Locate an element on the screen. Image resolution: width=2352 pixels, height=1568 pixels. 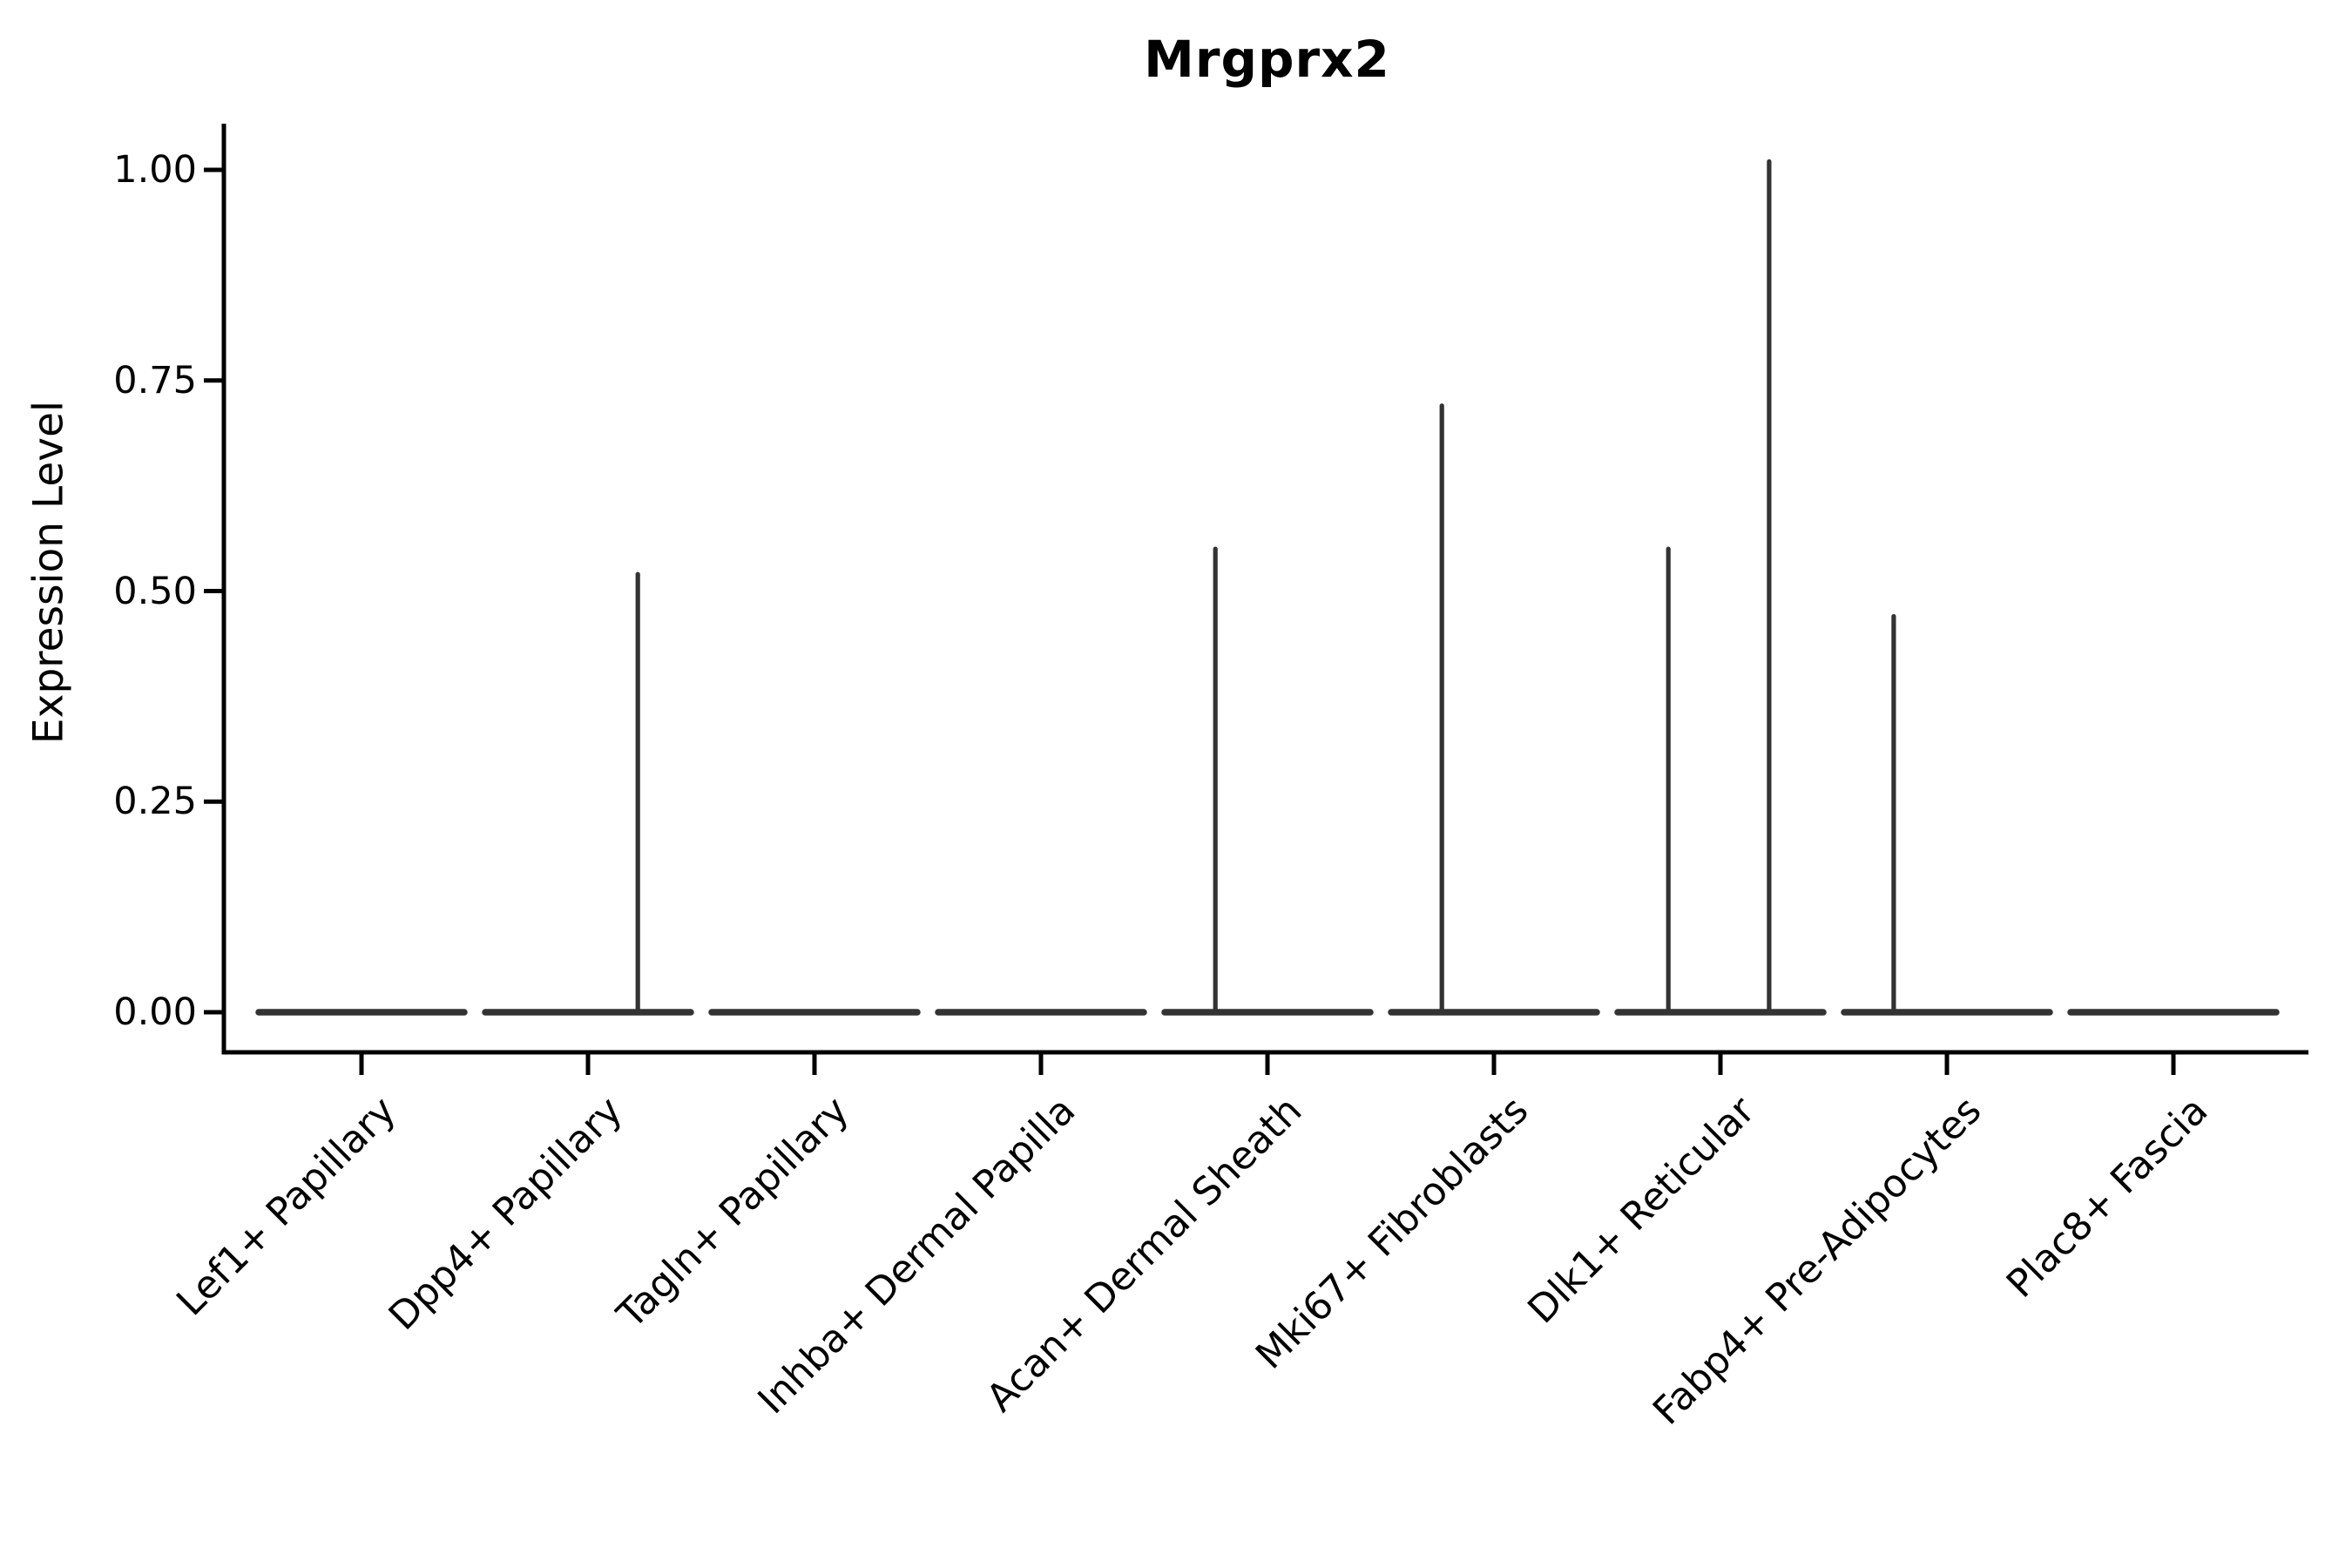
y-tick-label: 1.00 is located at coordinates (155, 170).